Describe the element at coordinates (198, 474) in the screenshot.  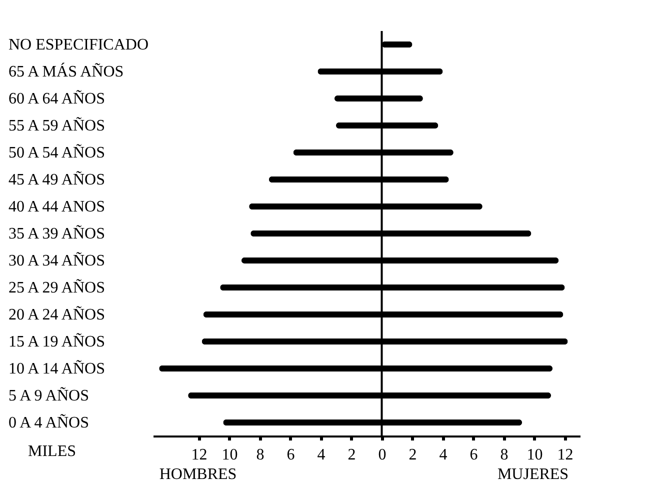
I see `text: HOMBRES` at that location.